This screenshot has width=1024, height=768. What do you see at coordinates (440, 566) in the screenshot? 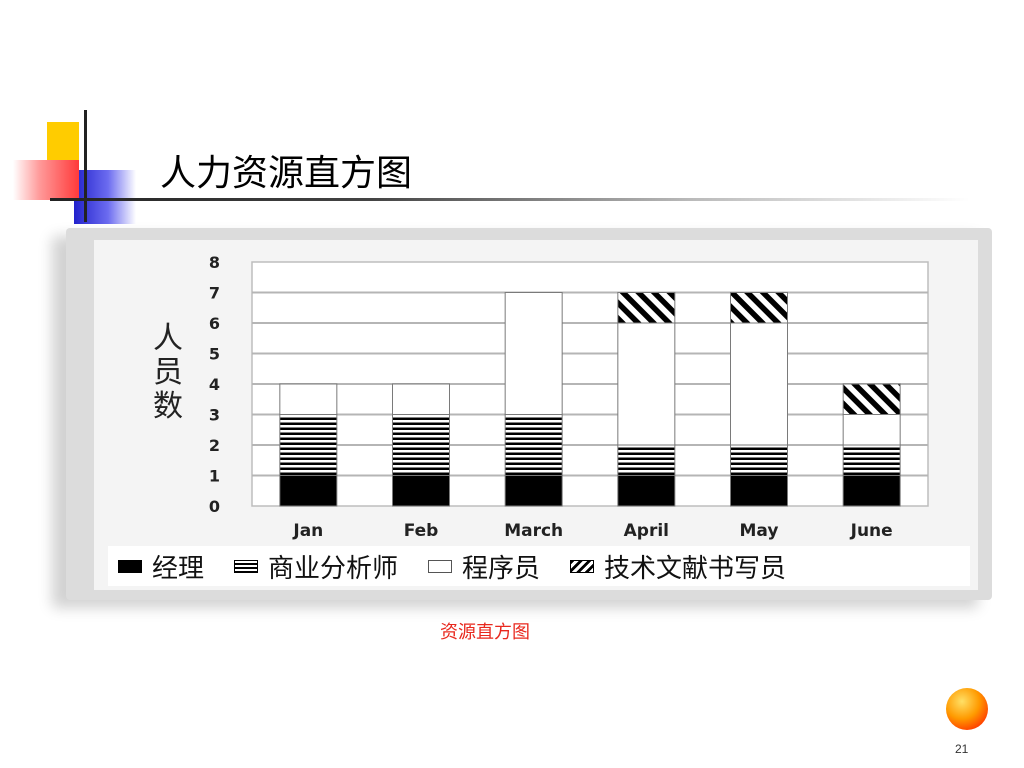
I see `legend-swatch-programmer` at bounding box center [440, 566].